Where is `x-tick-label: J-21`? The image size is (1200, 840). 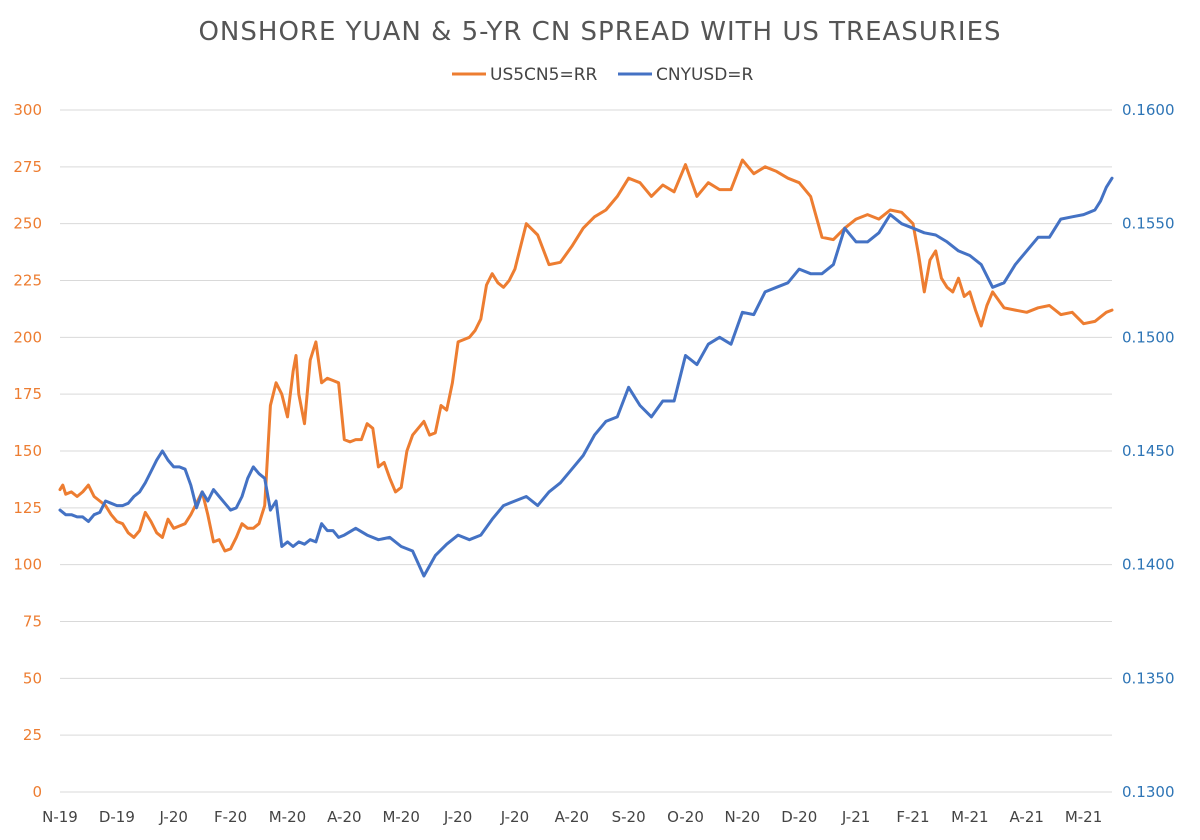
x-tick-label: J-21 is located at coordinates (855, 817).